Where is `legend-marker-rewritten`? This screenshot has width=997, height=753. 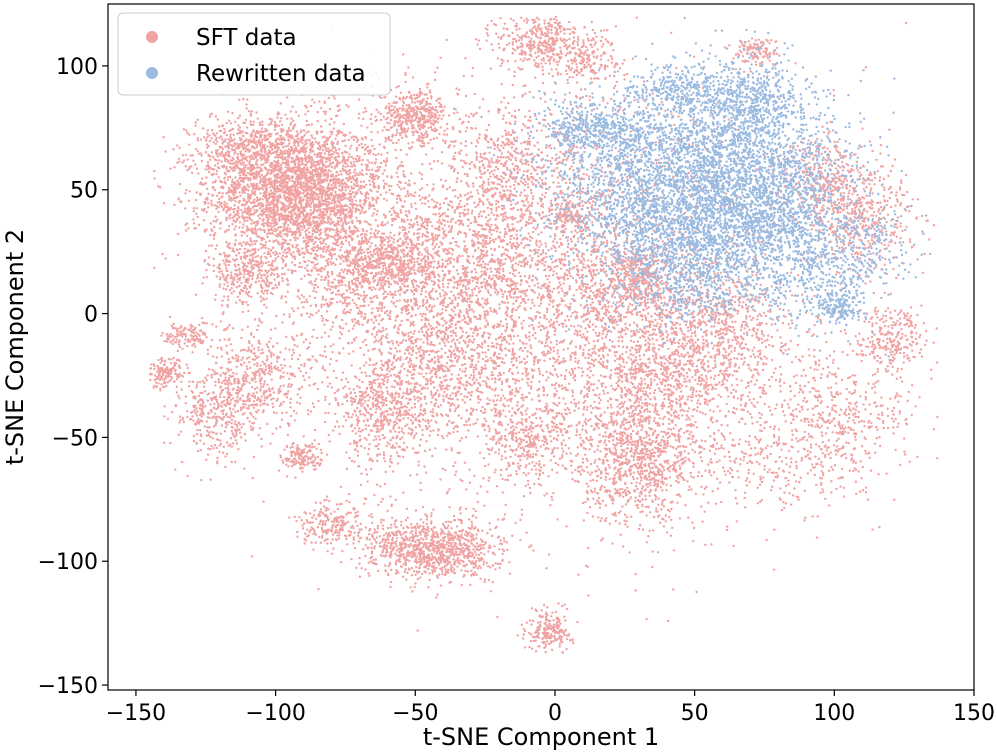
legend-marker-rewritten is located at coordinates (152, 73).